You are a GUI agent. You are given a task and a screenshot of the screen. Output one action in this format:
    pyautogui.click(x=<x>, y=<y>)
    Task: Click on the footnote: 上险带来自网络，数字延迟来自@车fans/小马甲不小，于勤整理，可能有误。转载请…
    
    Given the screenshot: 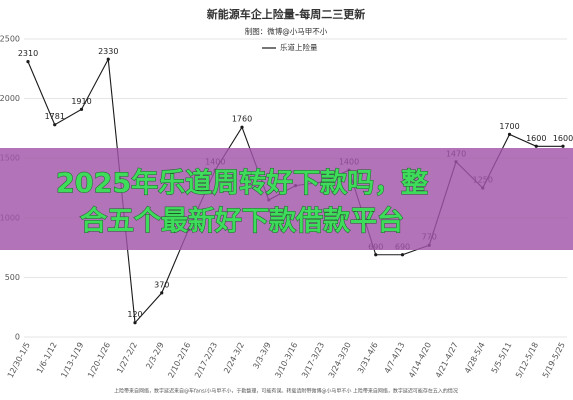 What is the action you would take?
    pyautogui.click(x=286, y=391)
    